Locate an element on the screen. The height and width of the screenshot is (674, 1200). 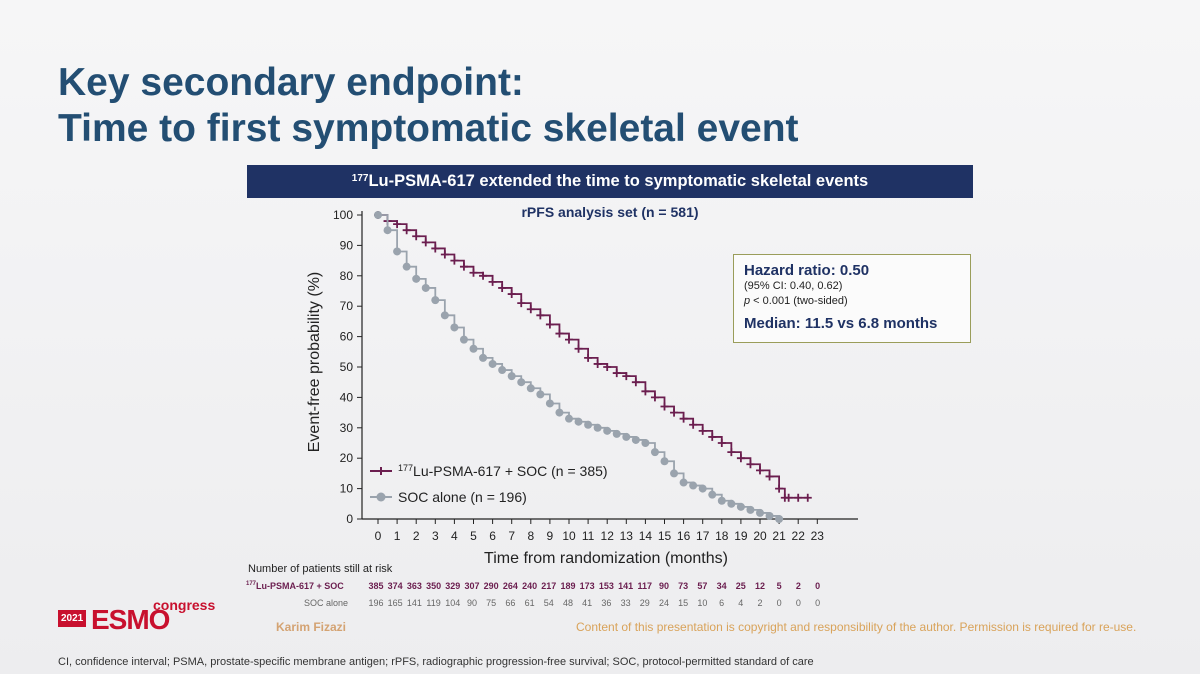
x-tick-label: 21 is located at coordinates (779, 536).